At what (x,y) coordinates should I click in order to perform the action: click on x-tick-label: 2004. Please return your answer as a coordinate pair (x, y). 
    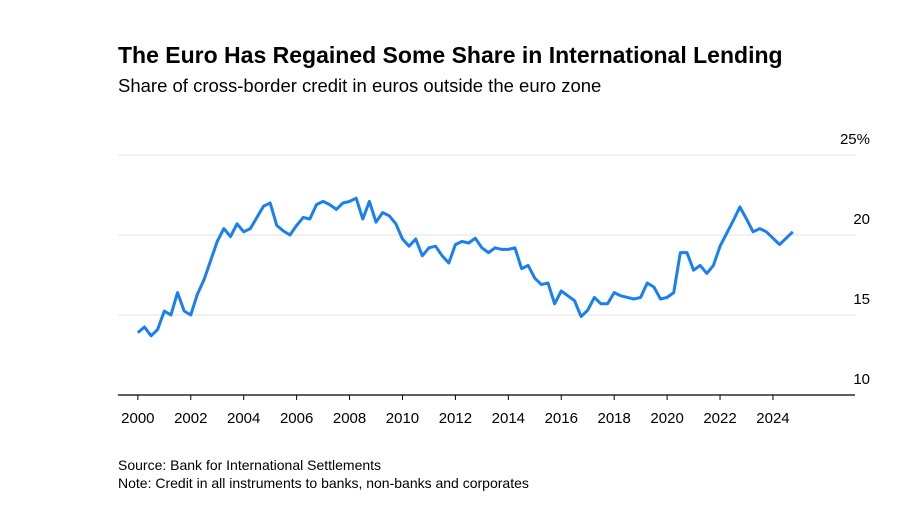
    Looking at the image, I should click on (243, 418).